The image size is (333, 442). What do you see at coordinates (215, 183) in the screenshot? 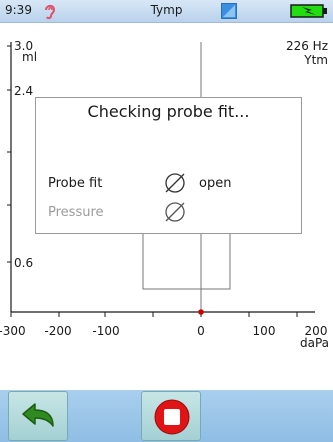
I see `probe-fit-value: open` at bounding box center [215, 183].